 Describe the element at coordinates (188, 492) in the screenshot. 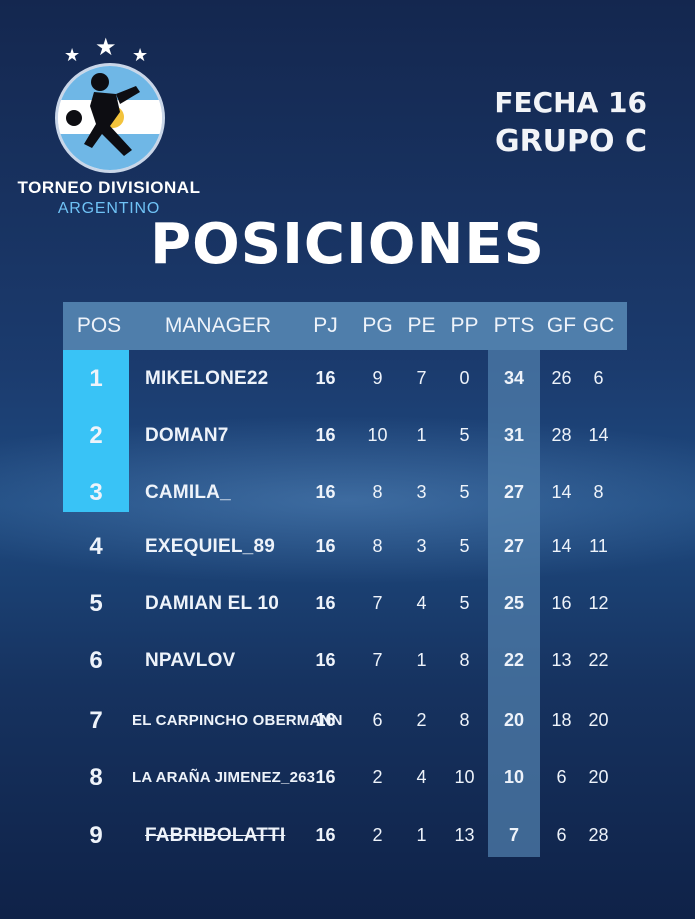

I see `row-manager: CAMILA_` at that location.